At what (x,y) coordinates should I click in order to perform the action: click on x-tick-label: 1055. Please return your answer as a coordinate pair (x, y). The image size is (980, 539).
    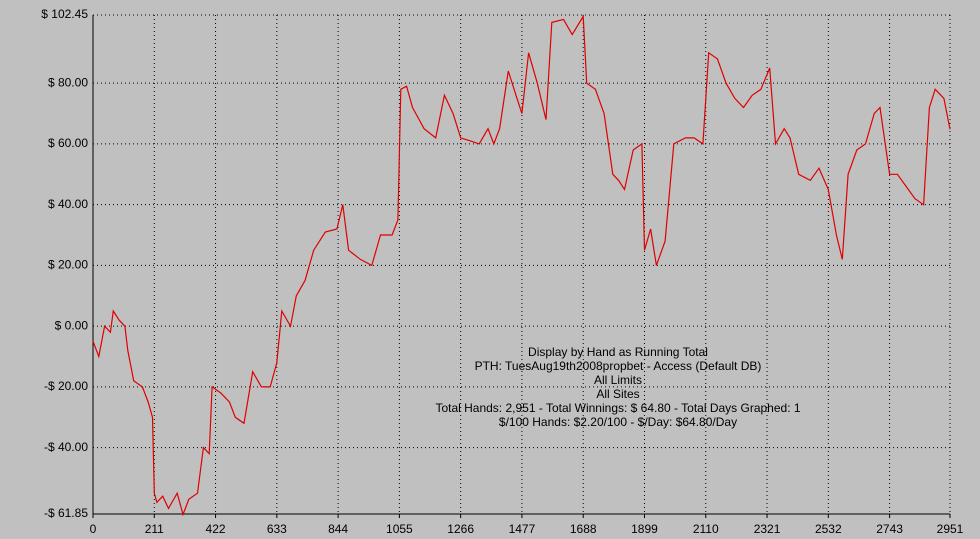
    Looking at the image, I should click on (399, 529).